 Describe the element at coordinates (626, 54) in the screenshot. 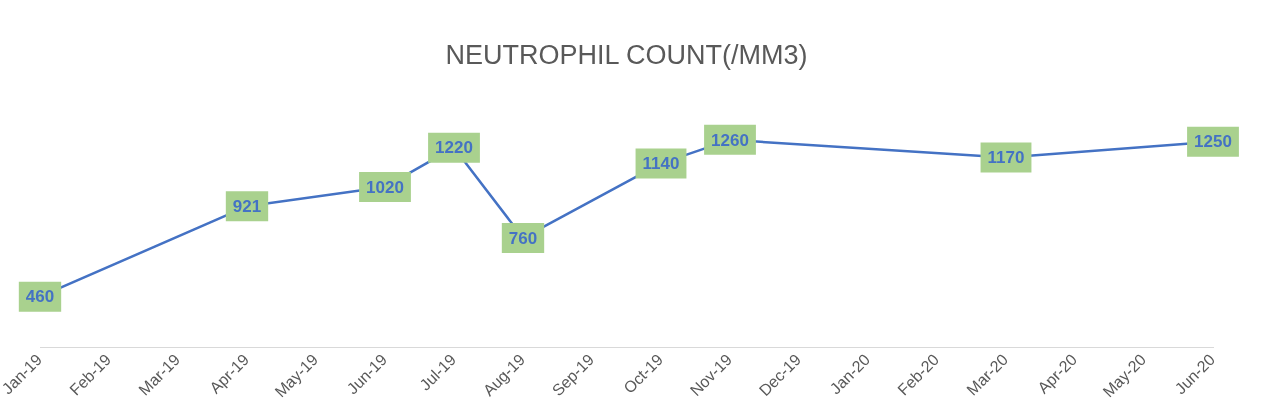

I see `chart-title: NEUTROPHIL COUNT(/MM3)` at that location.